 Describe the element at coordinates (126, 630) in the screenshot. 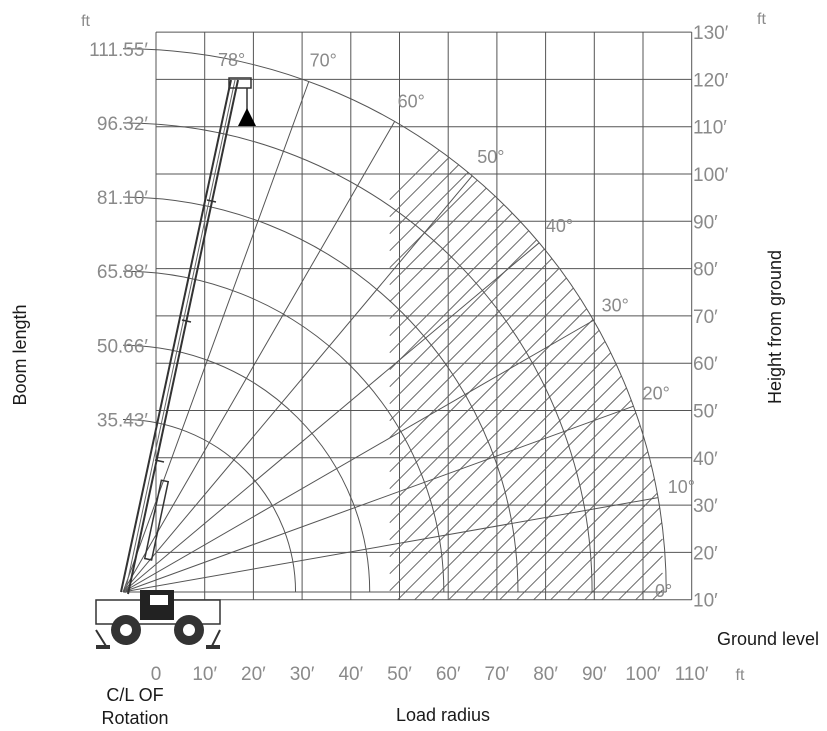

I see `crane-wheel-front-hub` at that location.